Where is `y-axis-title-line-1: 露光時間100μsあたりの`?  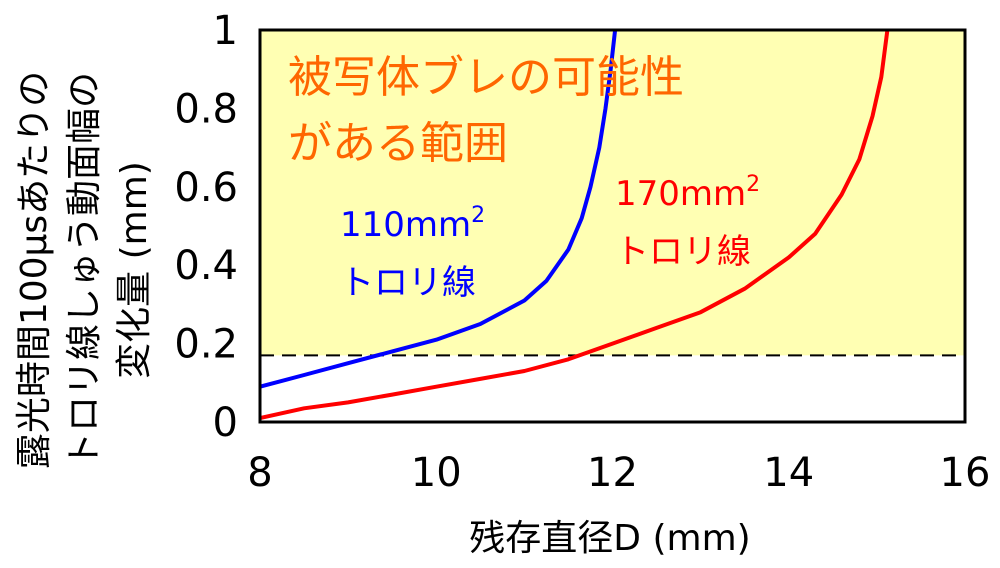
y-axis-title-line-1: 露光時間100μsあたりの is located at coordinates (34, 270).